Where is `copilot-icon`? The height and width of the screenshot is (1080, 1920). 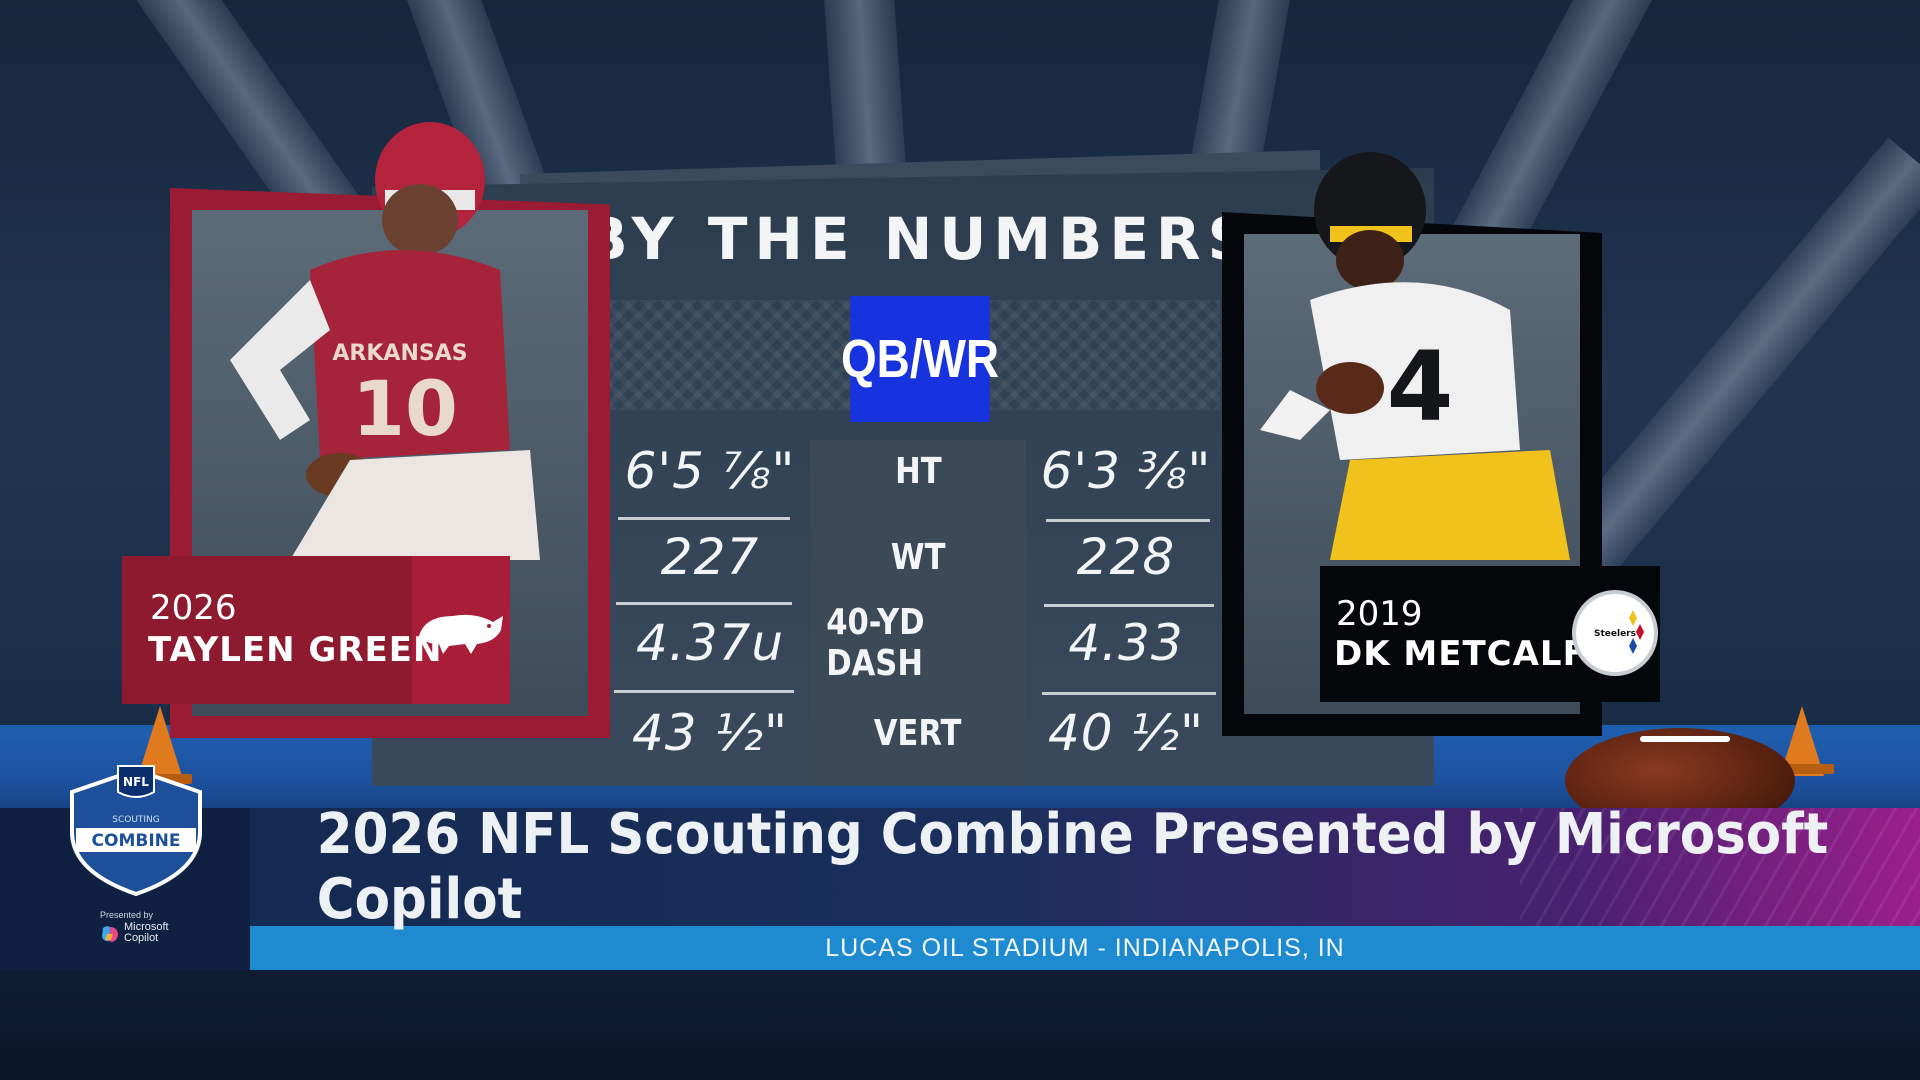
copilot-icon is located at coordinates (110, 934).